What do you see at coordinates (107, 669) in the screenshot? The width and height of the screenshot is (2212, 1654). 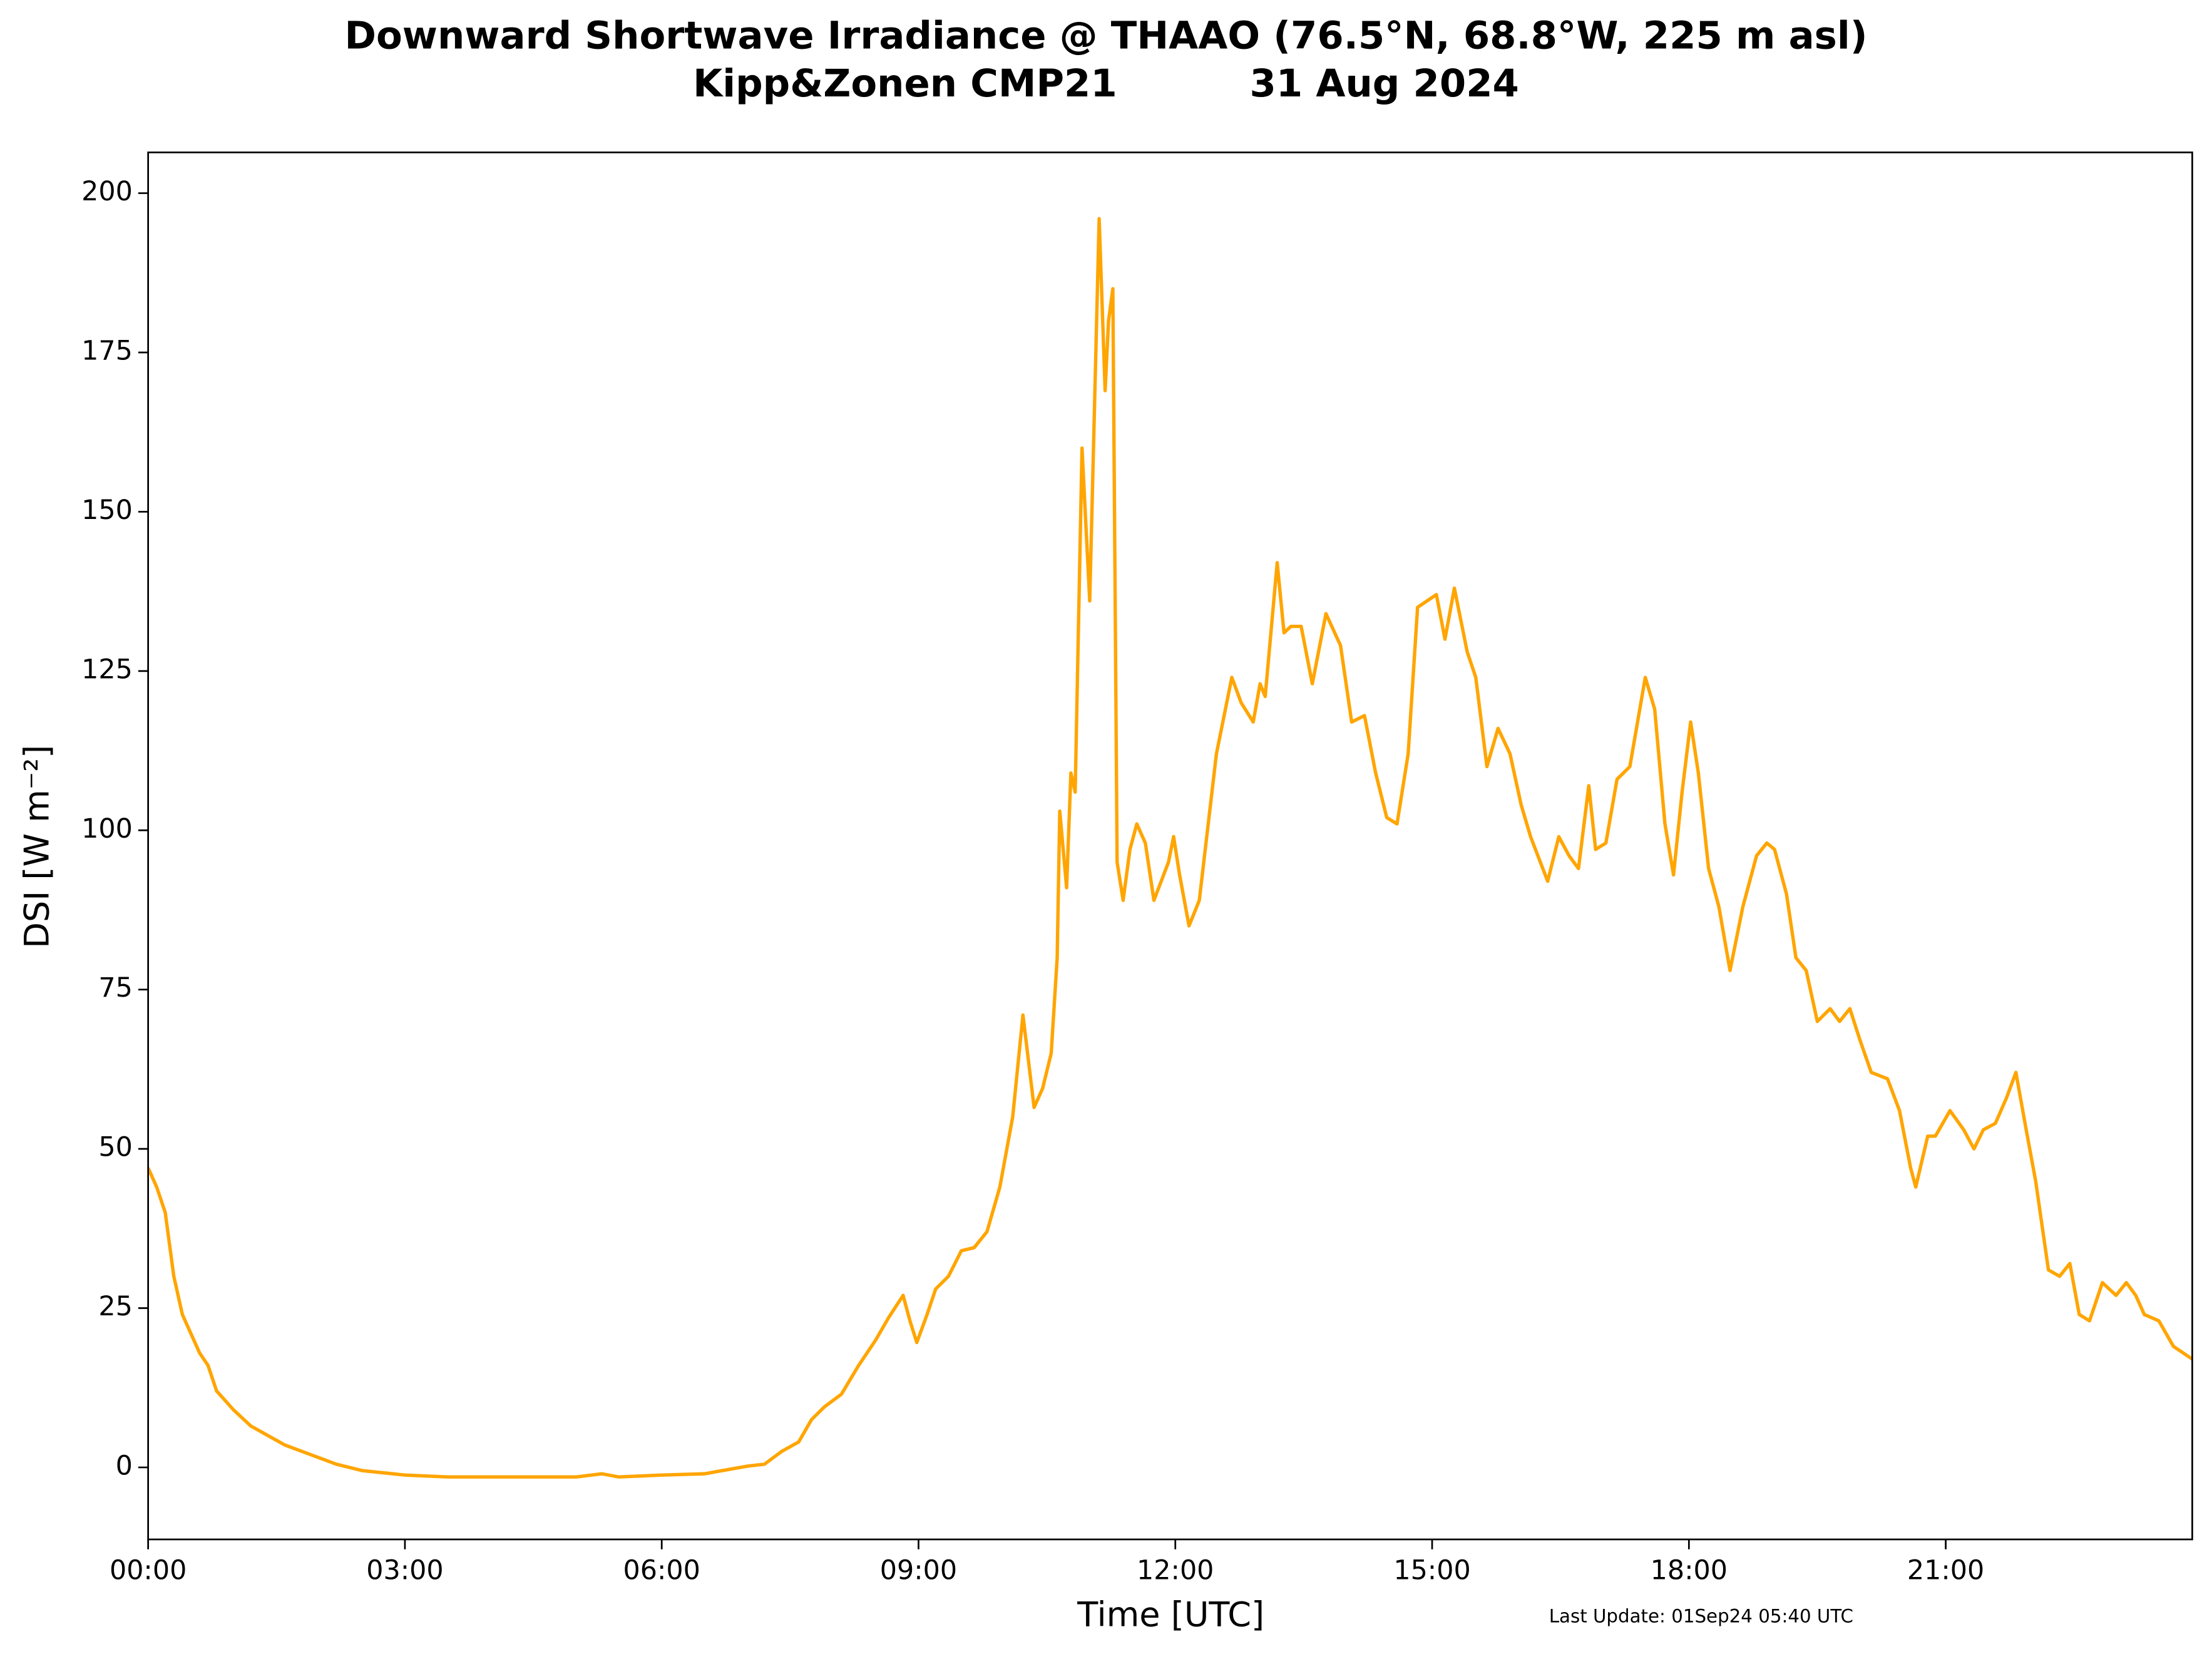 I see `y-tick-label: 125` at bounding box center [107, 669].